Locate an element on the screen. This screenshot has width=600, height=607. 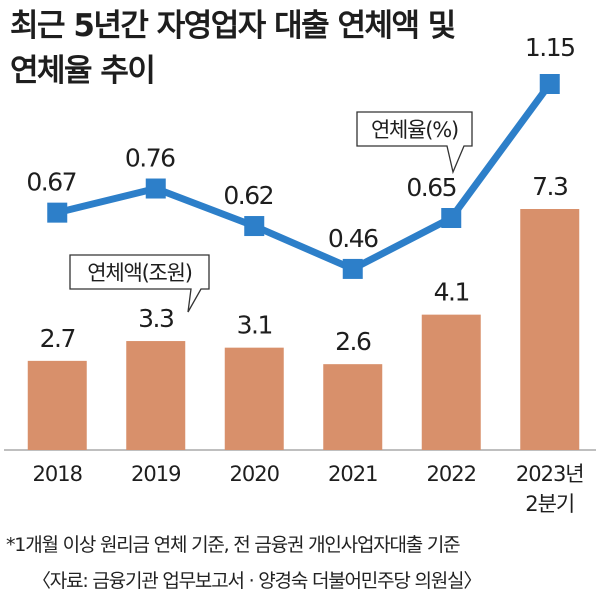
line-legend-callout is located at coordinates (414, 143).